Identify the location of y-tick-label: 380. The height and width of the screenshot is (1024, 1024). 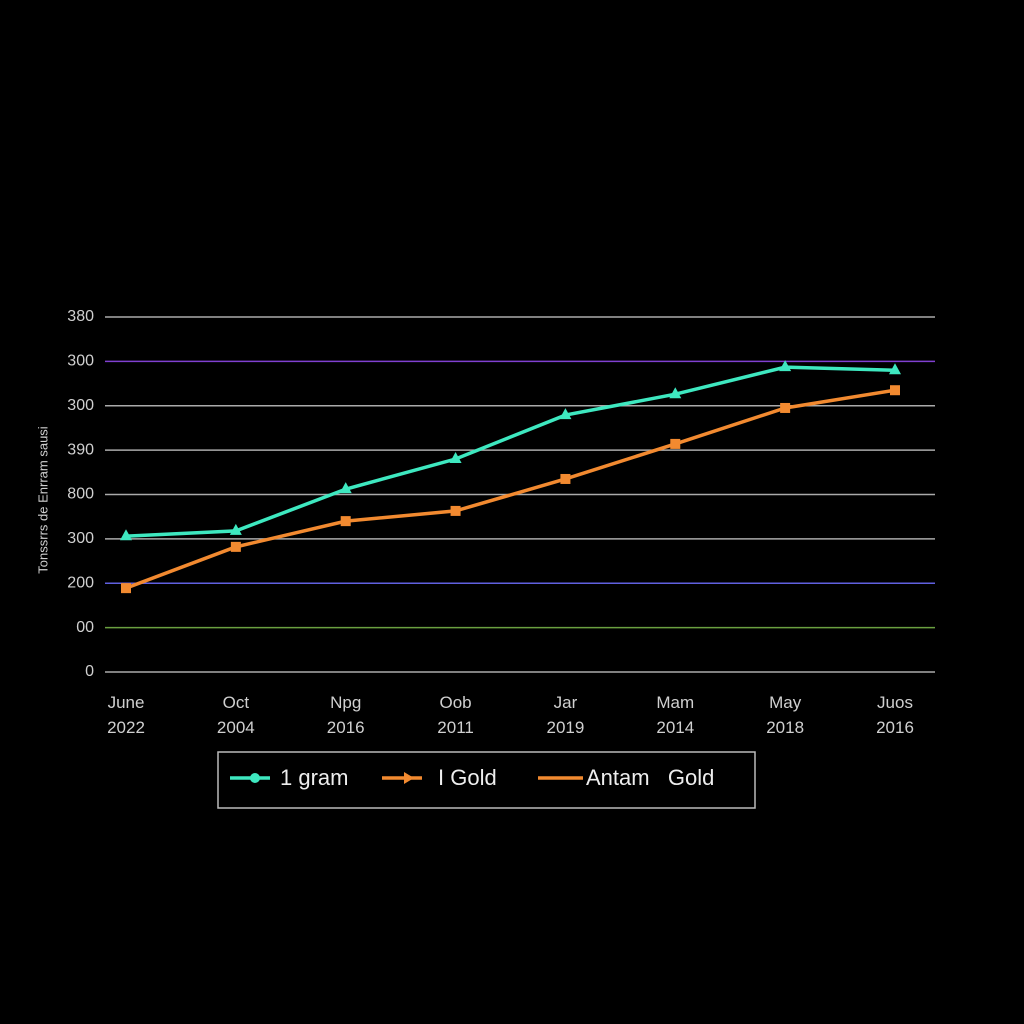
(80, 316).